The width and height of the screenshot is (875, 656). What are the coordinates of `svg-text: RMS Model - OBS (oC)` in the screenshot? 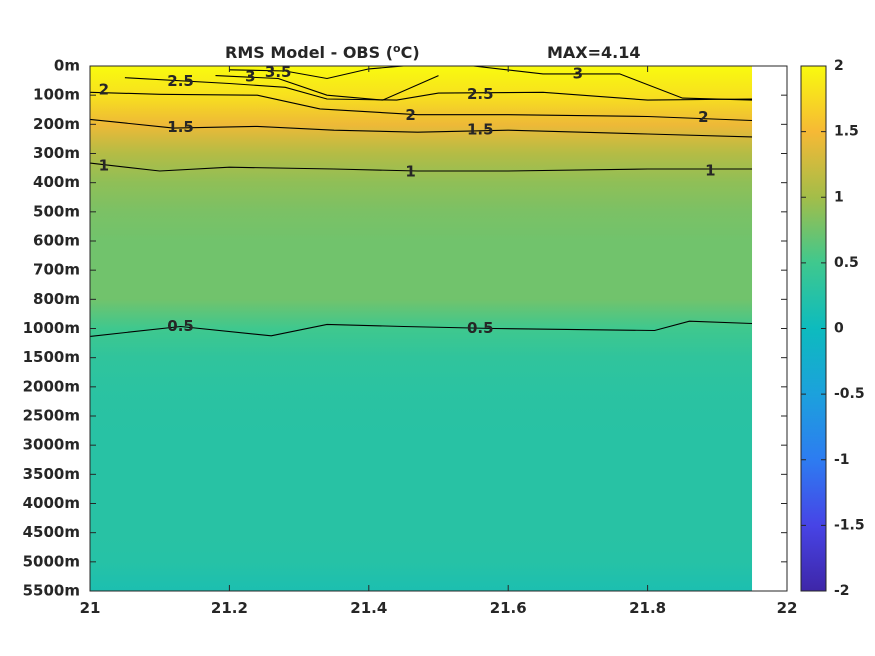 It's located at (322, 52).